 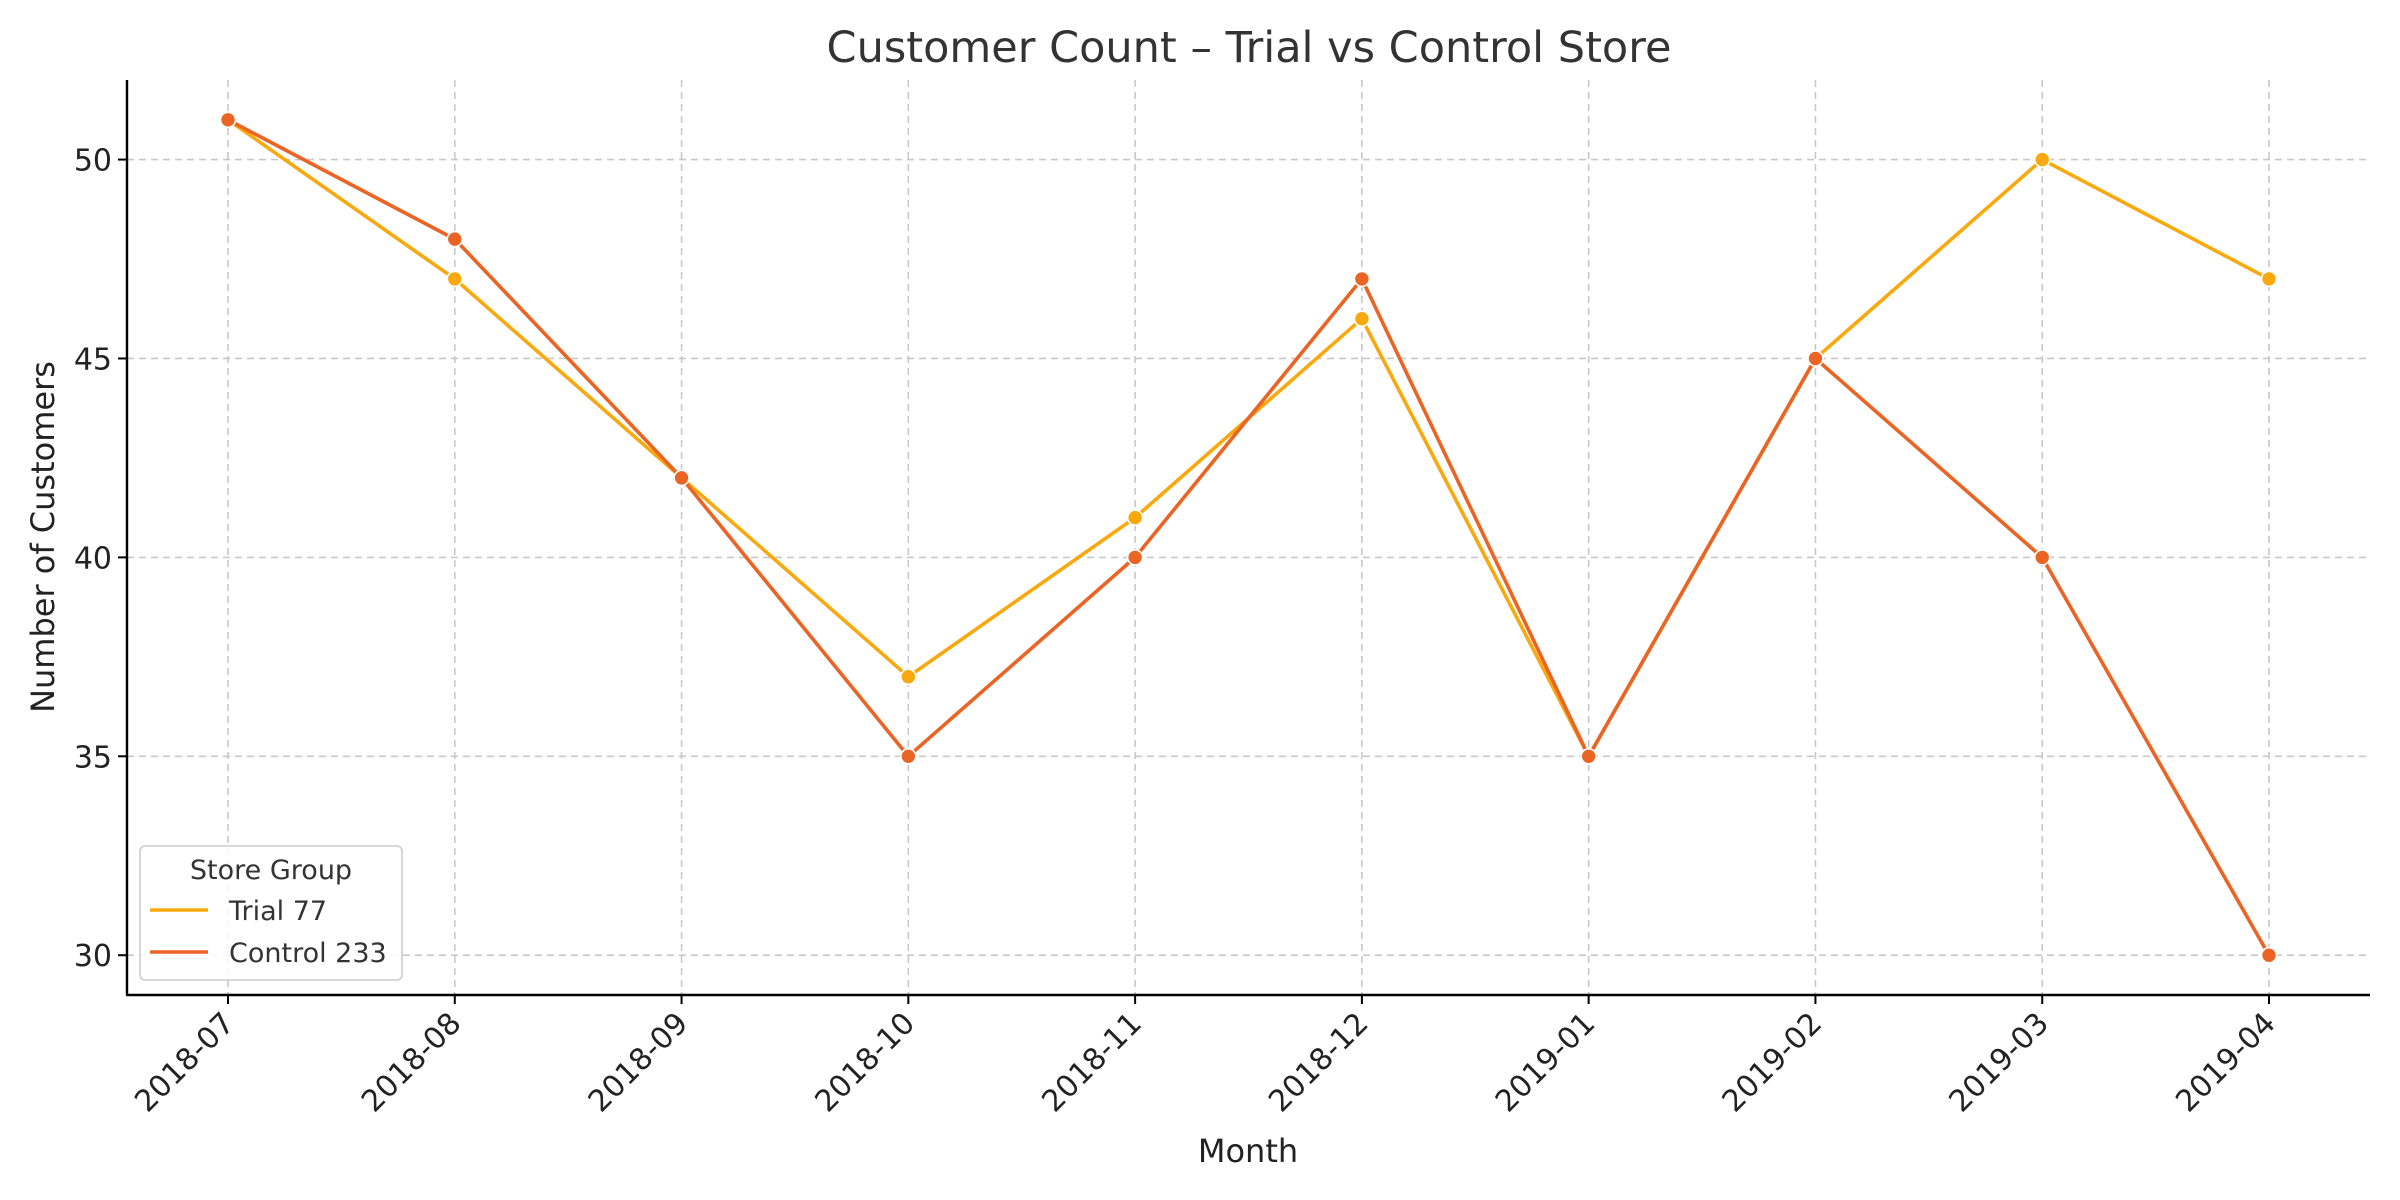 I want to click on y-tick-label: 45, so click(x=93, y=359).